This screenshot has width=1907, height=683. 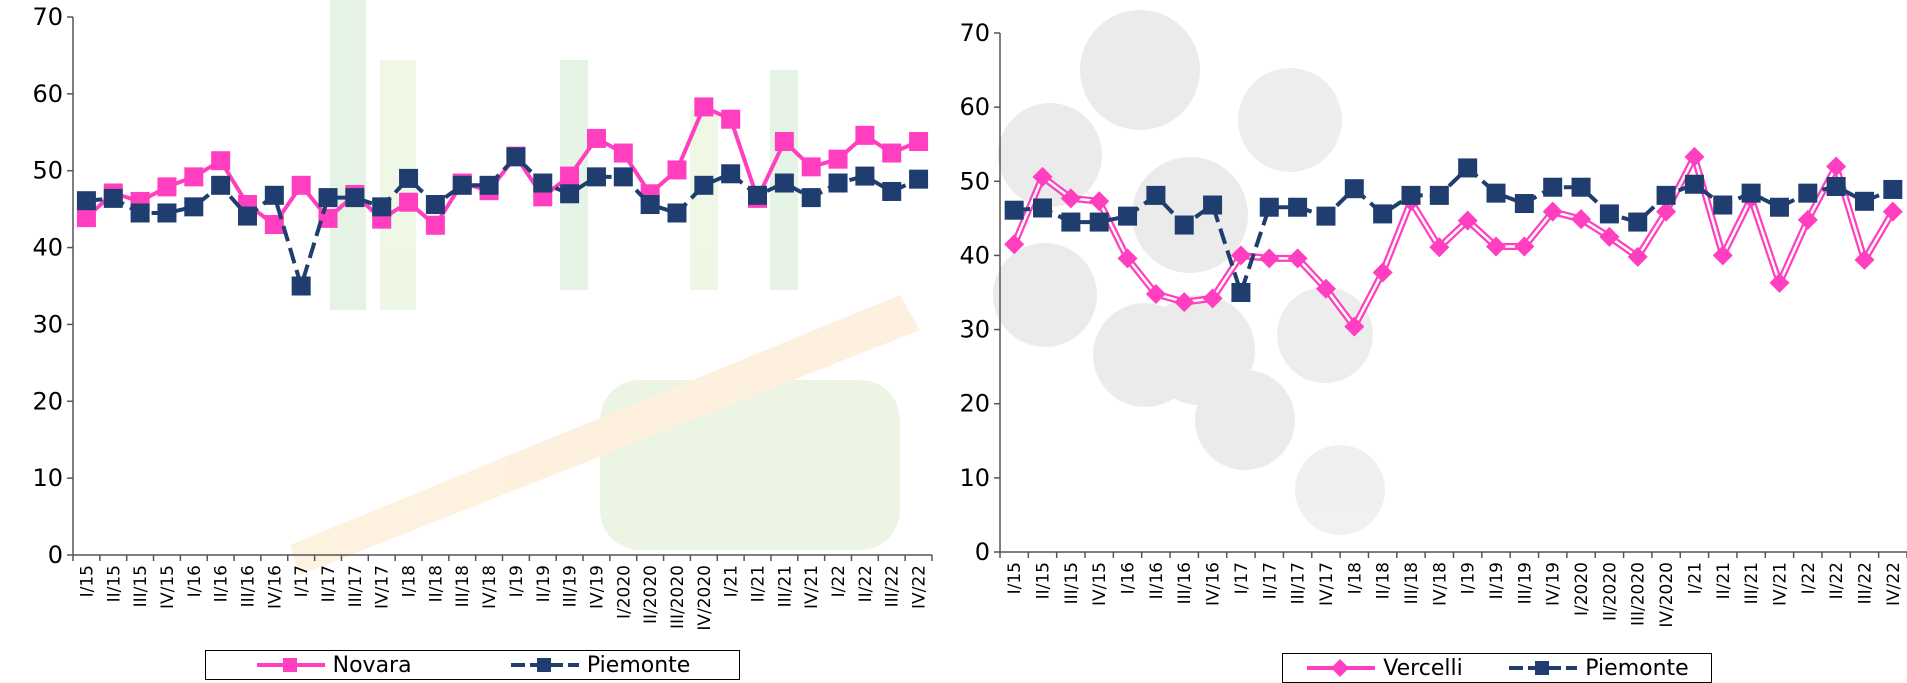 I want to click on x-tick-label: I/21, so click(x=732, y=581).